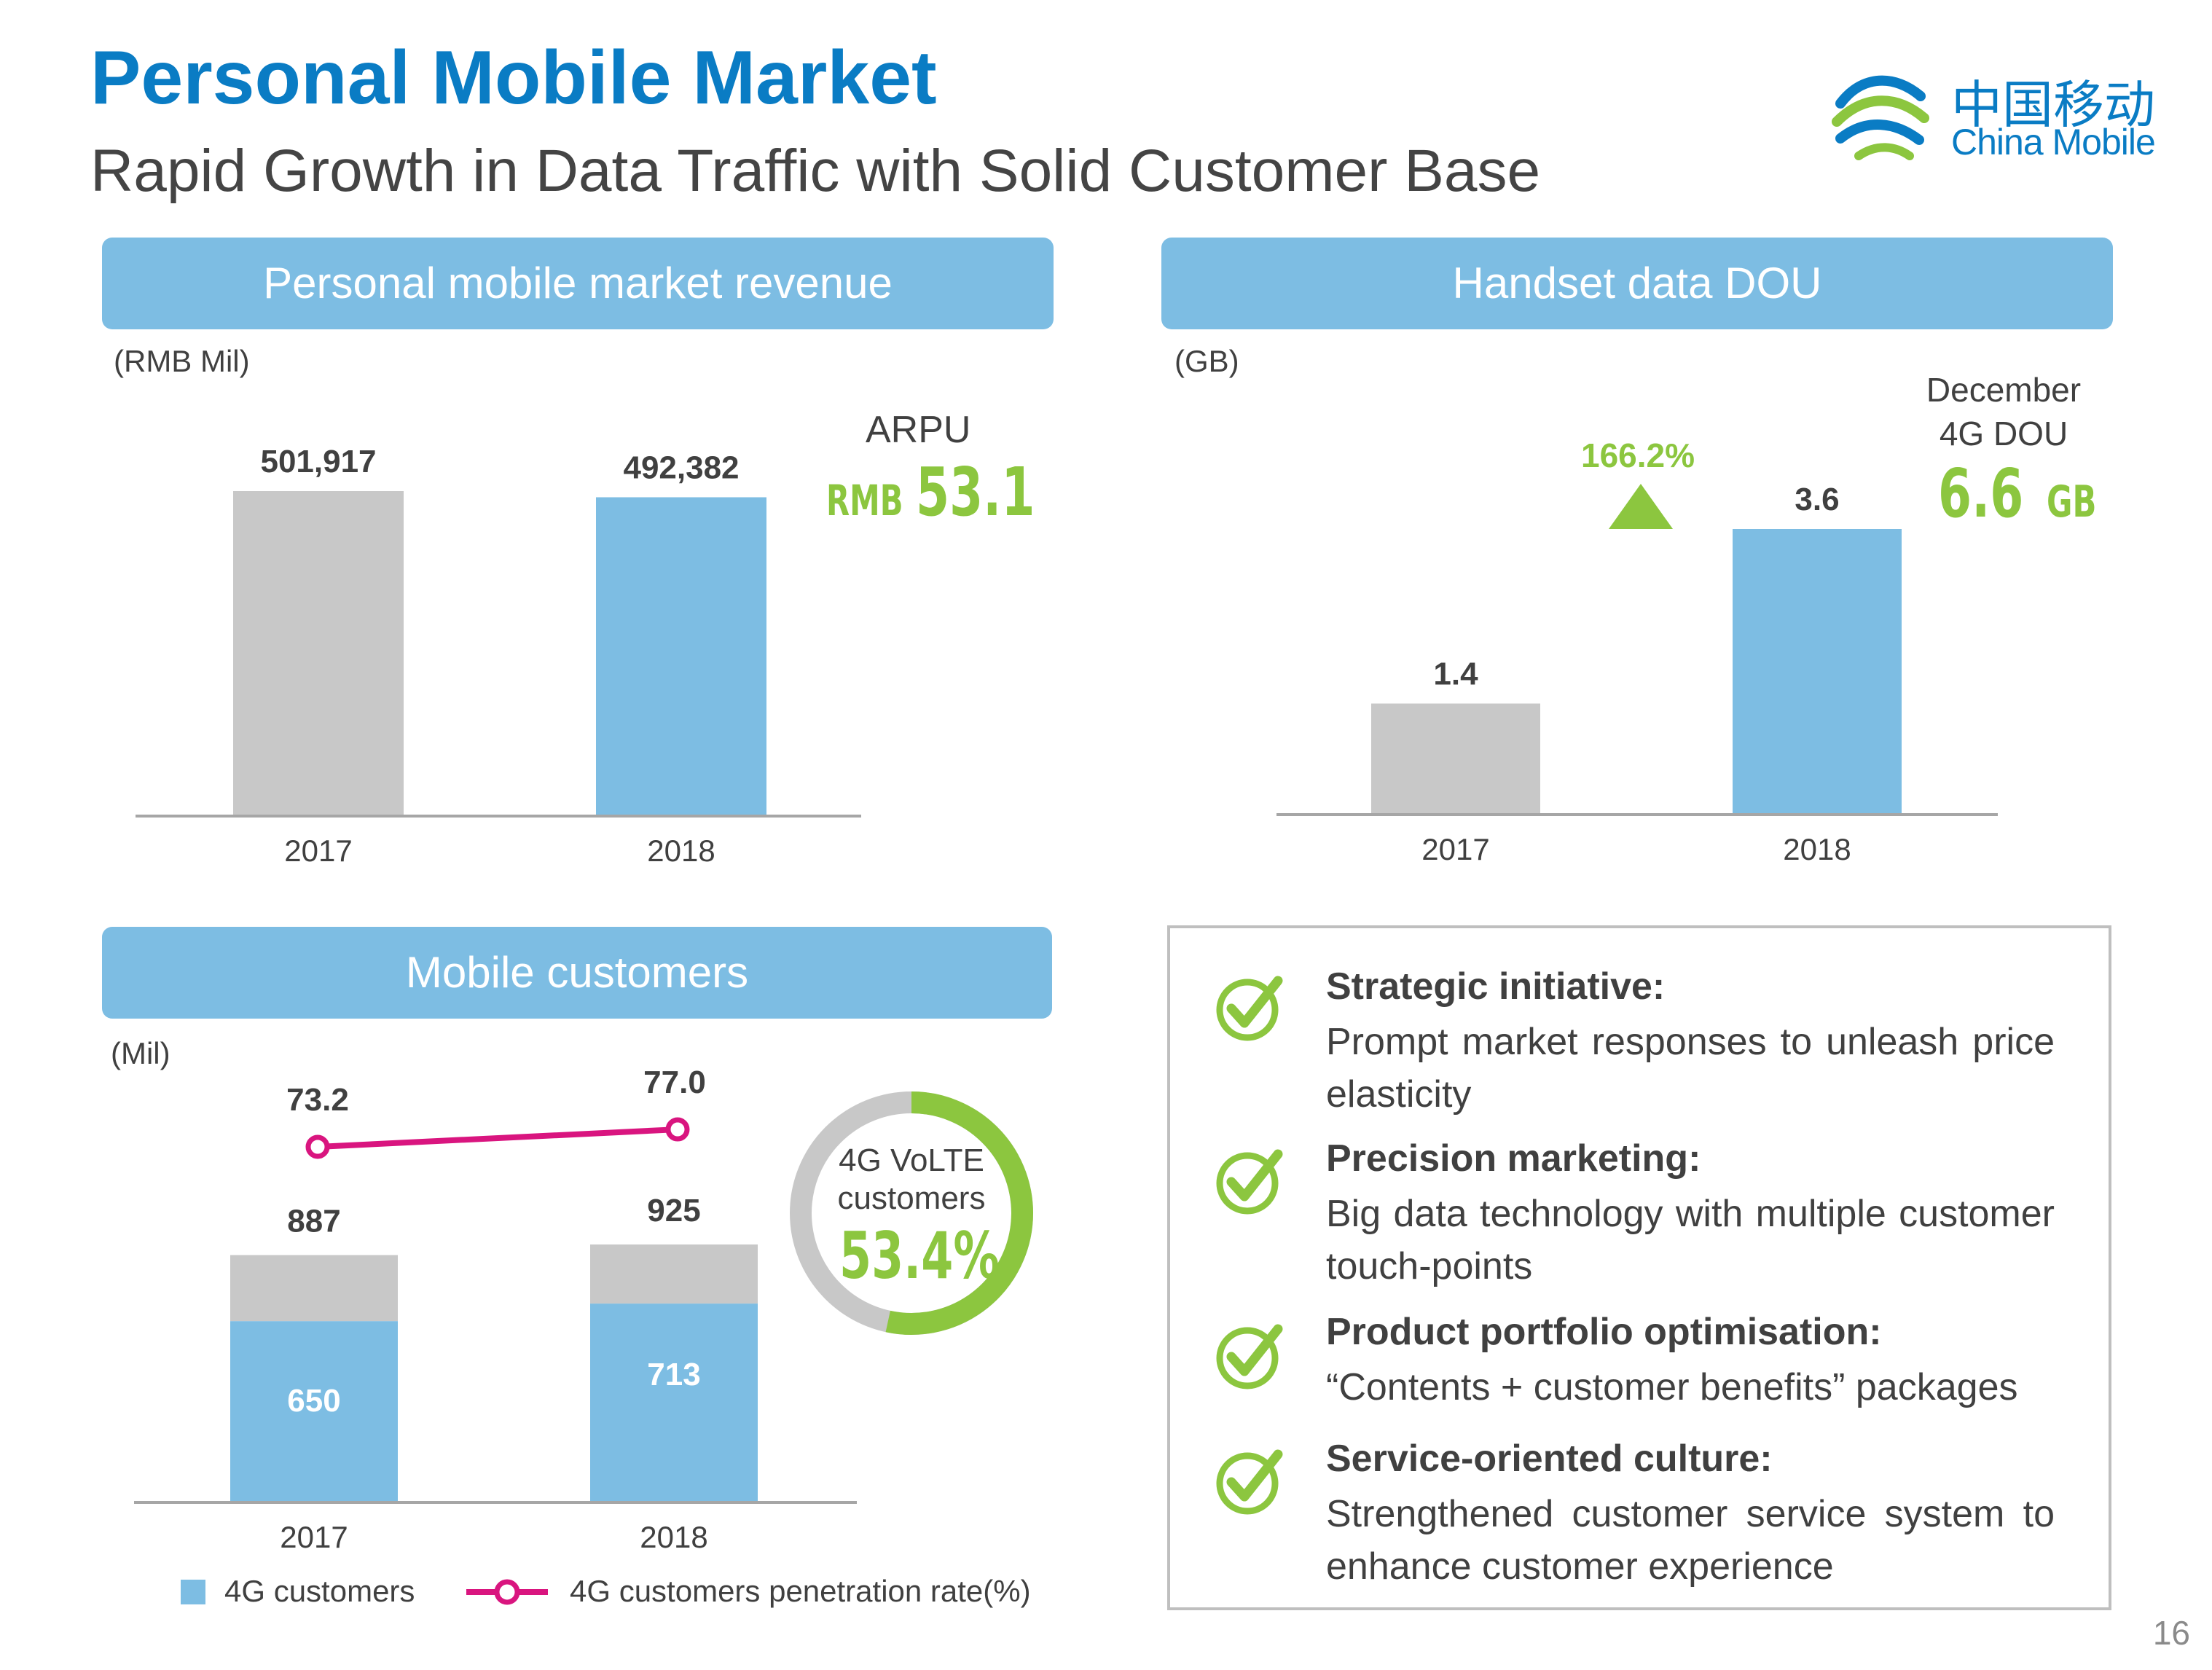 This screenshot has height=1670, width=2212. What do you see at coordinates (674, 1082) in the screenshot?
I see `penetration-label: 77.0` at bounding box center [674, 1082].